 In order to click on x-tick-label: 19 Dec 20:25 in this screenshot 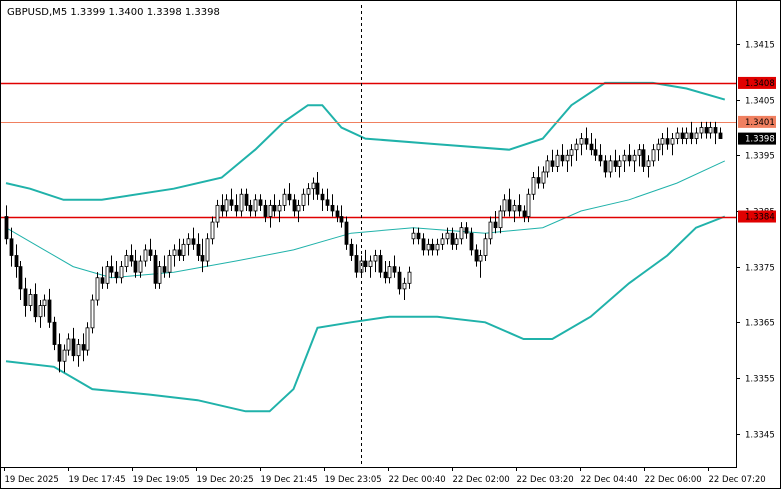, I will do `click(225, 480)`.